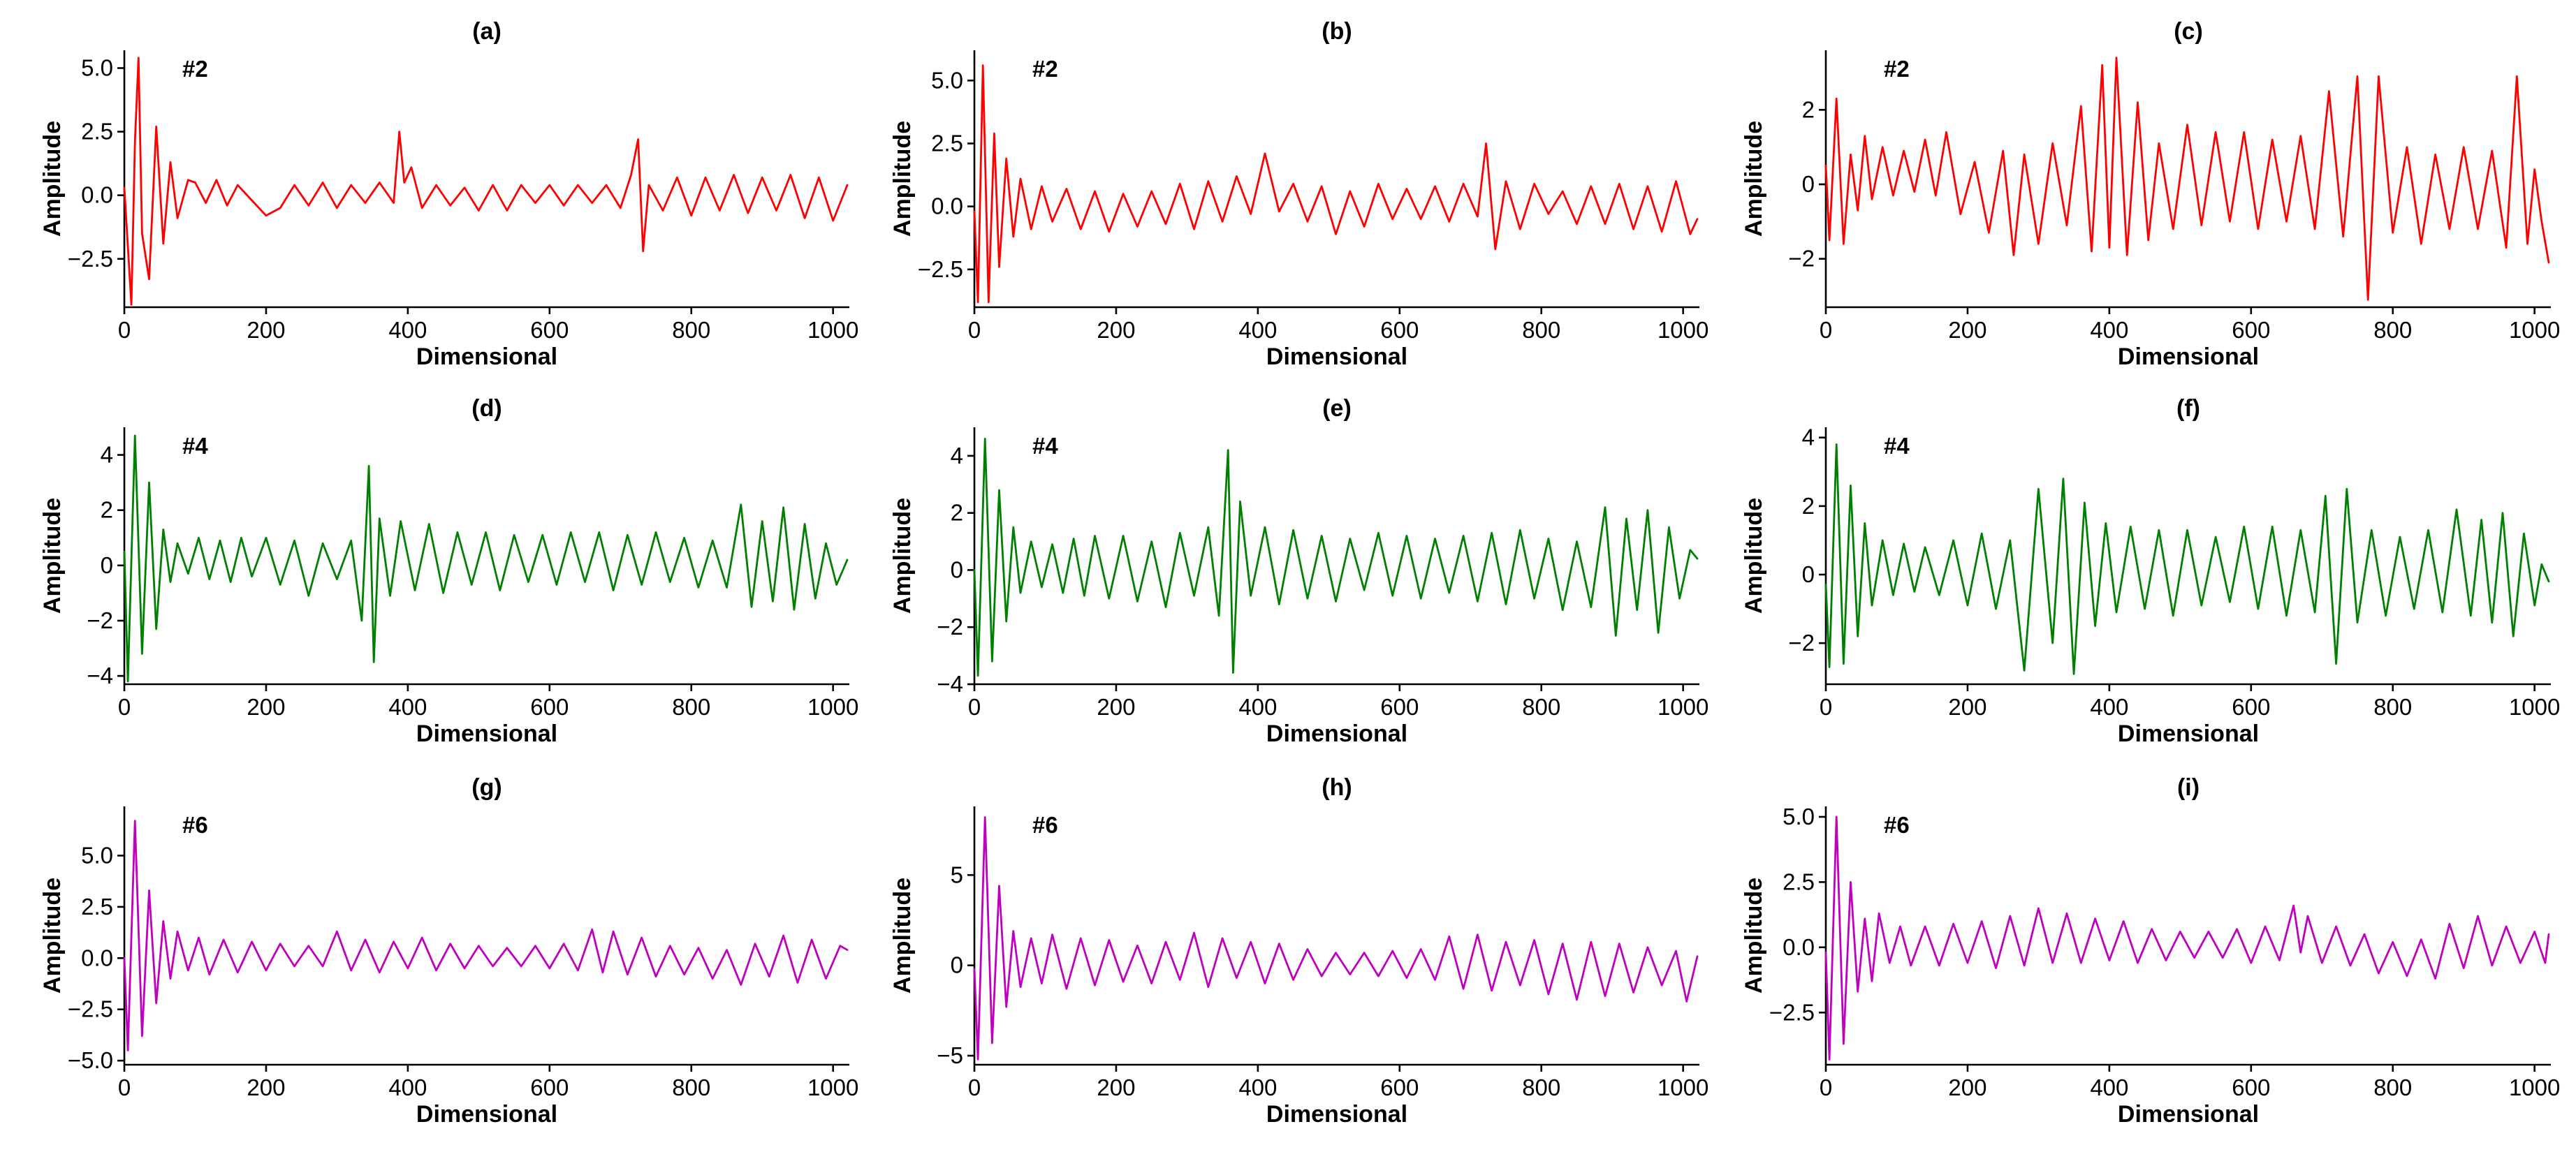 The height and width of the screenshot is (1152, 2576). I want to click on subplot-title: (e), so click(1337, 409).